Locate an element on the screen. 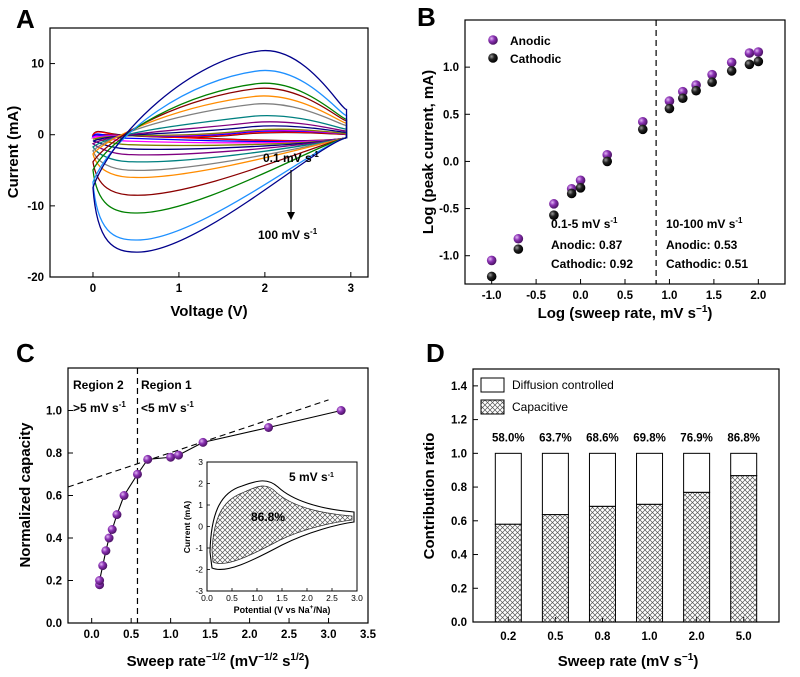  inset-y-tick-label: 2 is located at coordinates (200, 484).